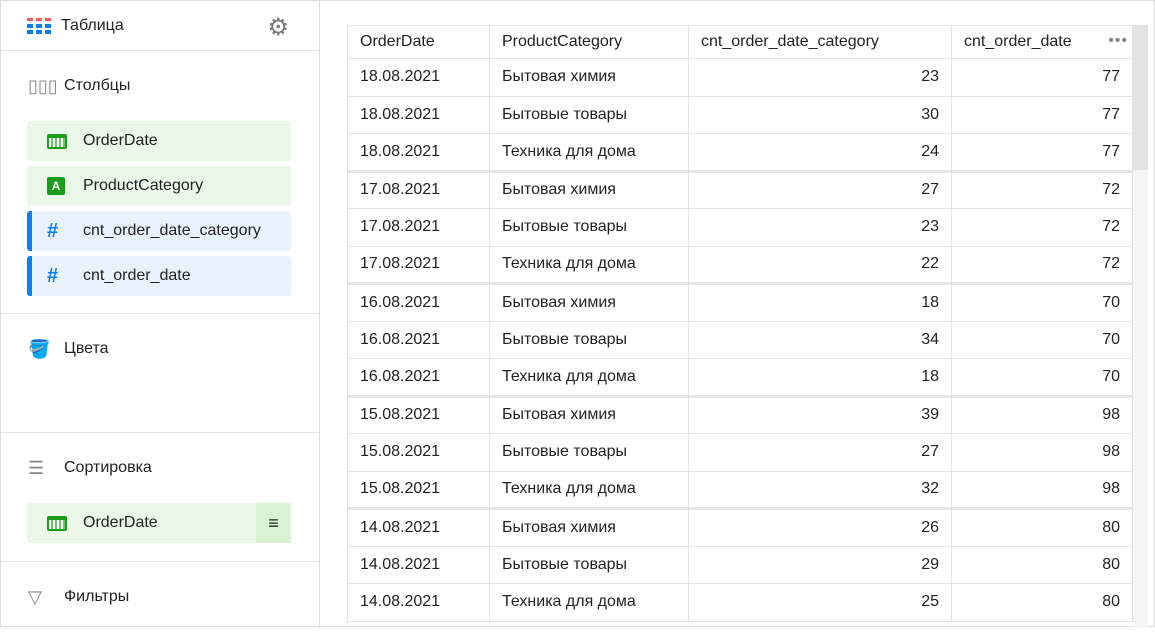 This screenshot has width=1155, height=632. I want to click on column-header: cnt_order_date •••, so click(1042, 42).